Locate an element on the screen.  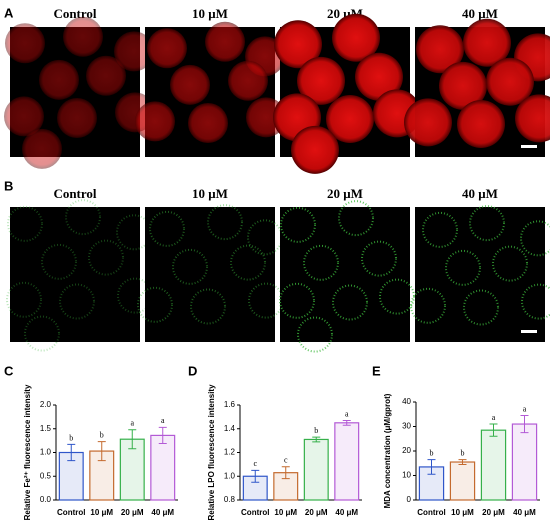
y-tick-label: 2.0 is located at coordinates (46, 404).